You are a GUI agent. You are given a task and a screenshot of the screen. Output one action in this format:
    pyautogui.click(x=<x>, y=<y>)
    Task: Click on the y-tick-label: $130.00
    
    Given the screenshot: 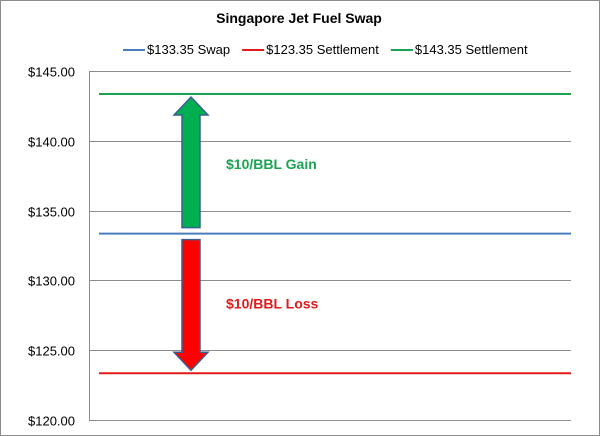 What is the action you would take?
    pyautogui.click(x=51, y=281)
    